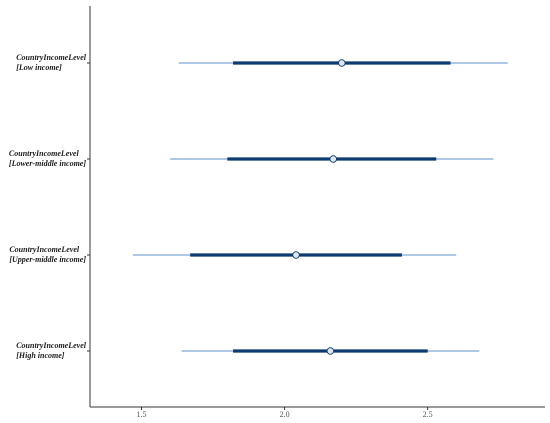  Describe the element at coordinates (47, 259) in the screenshot. I see `category-label-line2: [Upper-middle income]` at that location.